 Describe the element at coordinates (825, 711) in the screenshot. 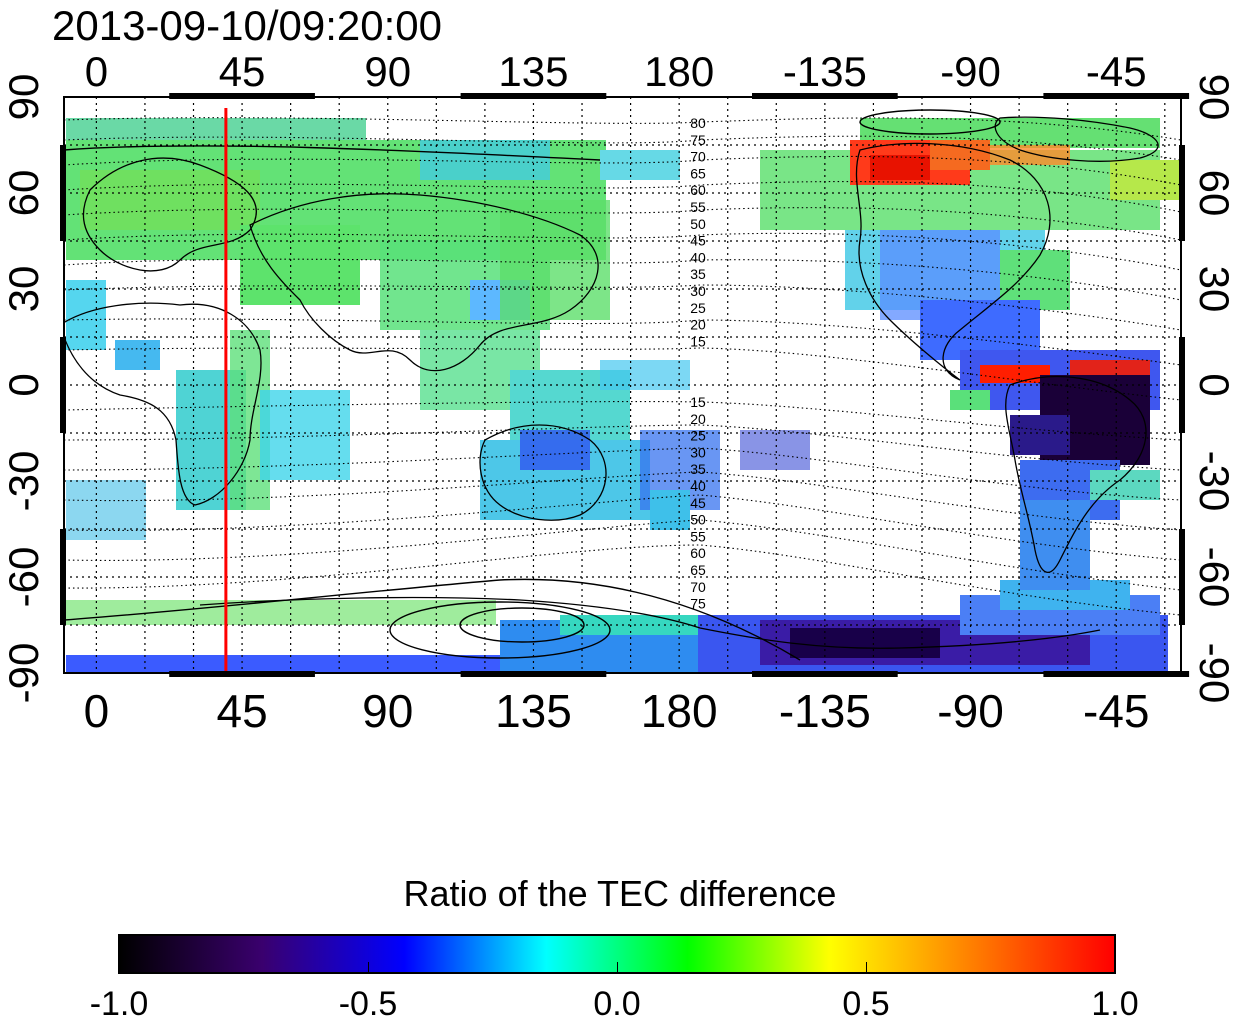

I see `bottom-lon-tick-label: -135` at that location.